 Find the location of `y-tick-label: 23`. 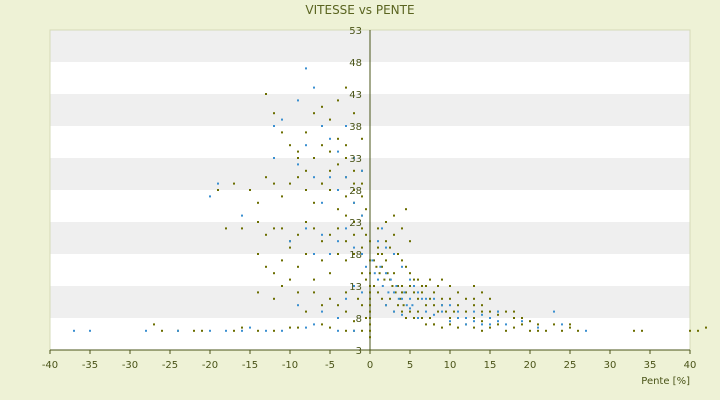

y-tick-label: 23 is located at coordinates (355, 223).